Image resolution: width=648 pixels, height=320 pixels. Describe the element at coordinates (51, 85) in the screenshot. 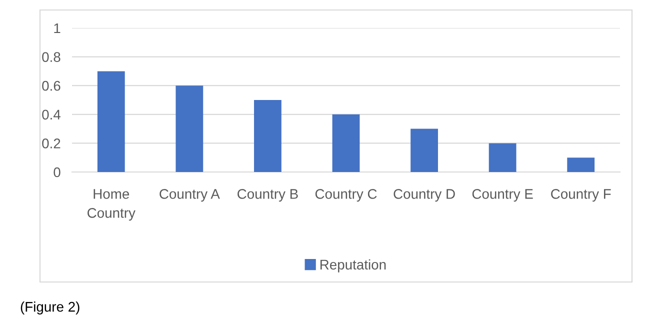

I see `y-tick-label: 0.6` at that location.